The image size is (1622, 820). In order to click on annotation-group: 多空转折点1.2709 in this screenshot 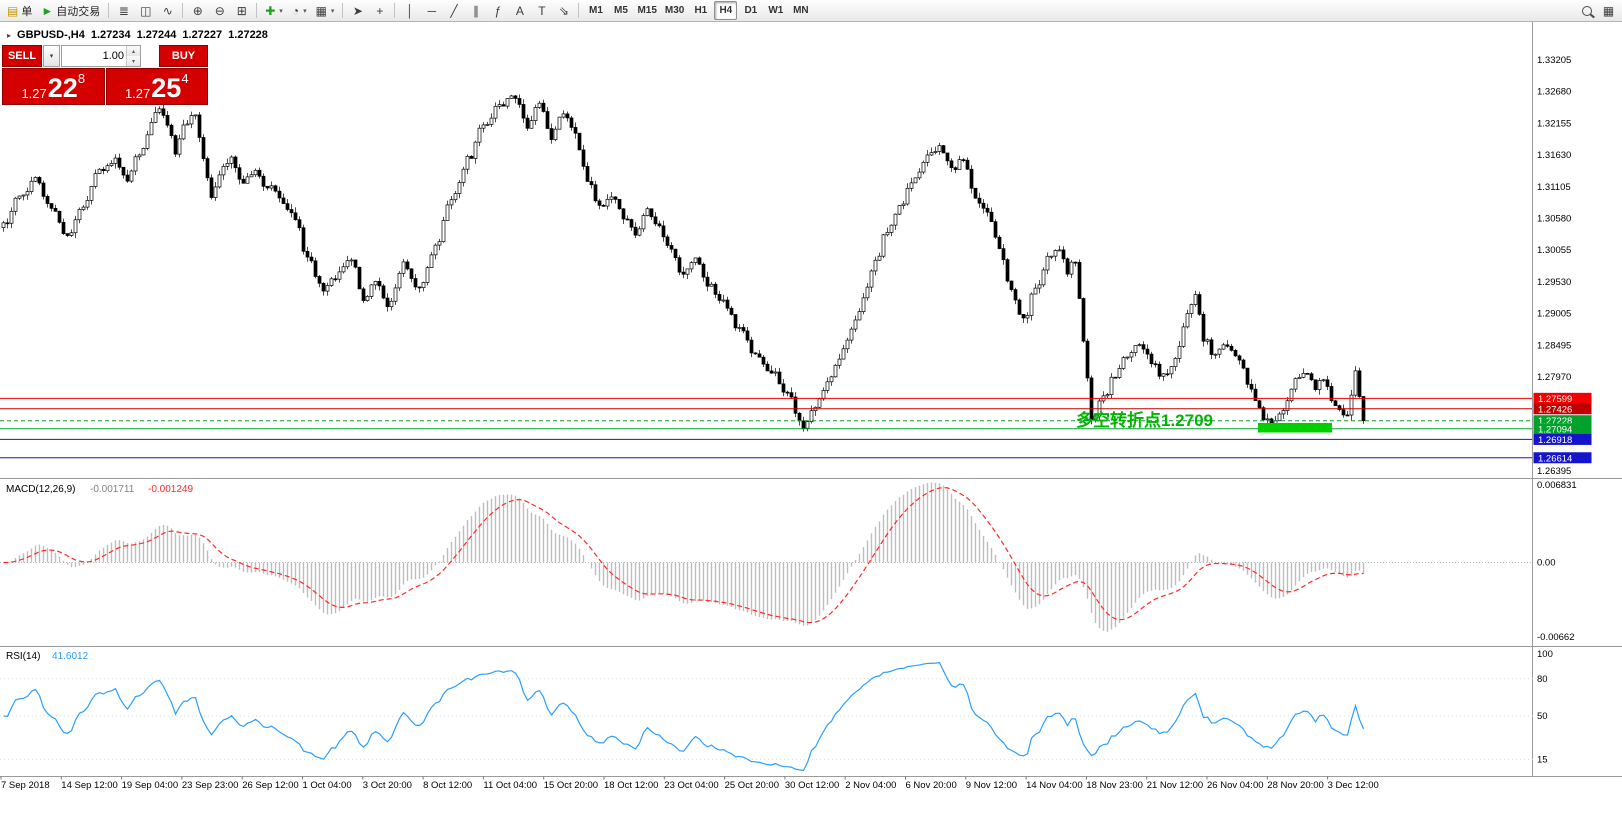, I will do `click(1204, 421)`.